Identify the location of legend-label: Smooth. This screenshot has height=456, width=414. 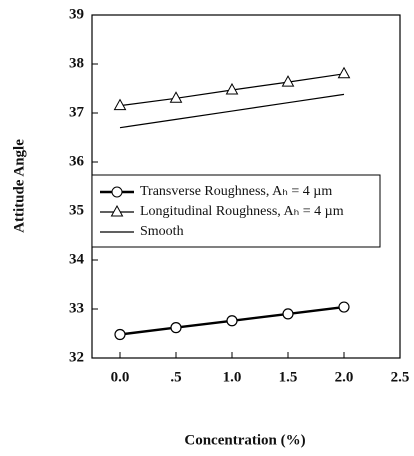
(162, 231).